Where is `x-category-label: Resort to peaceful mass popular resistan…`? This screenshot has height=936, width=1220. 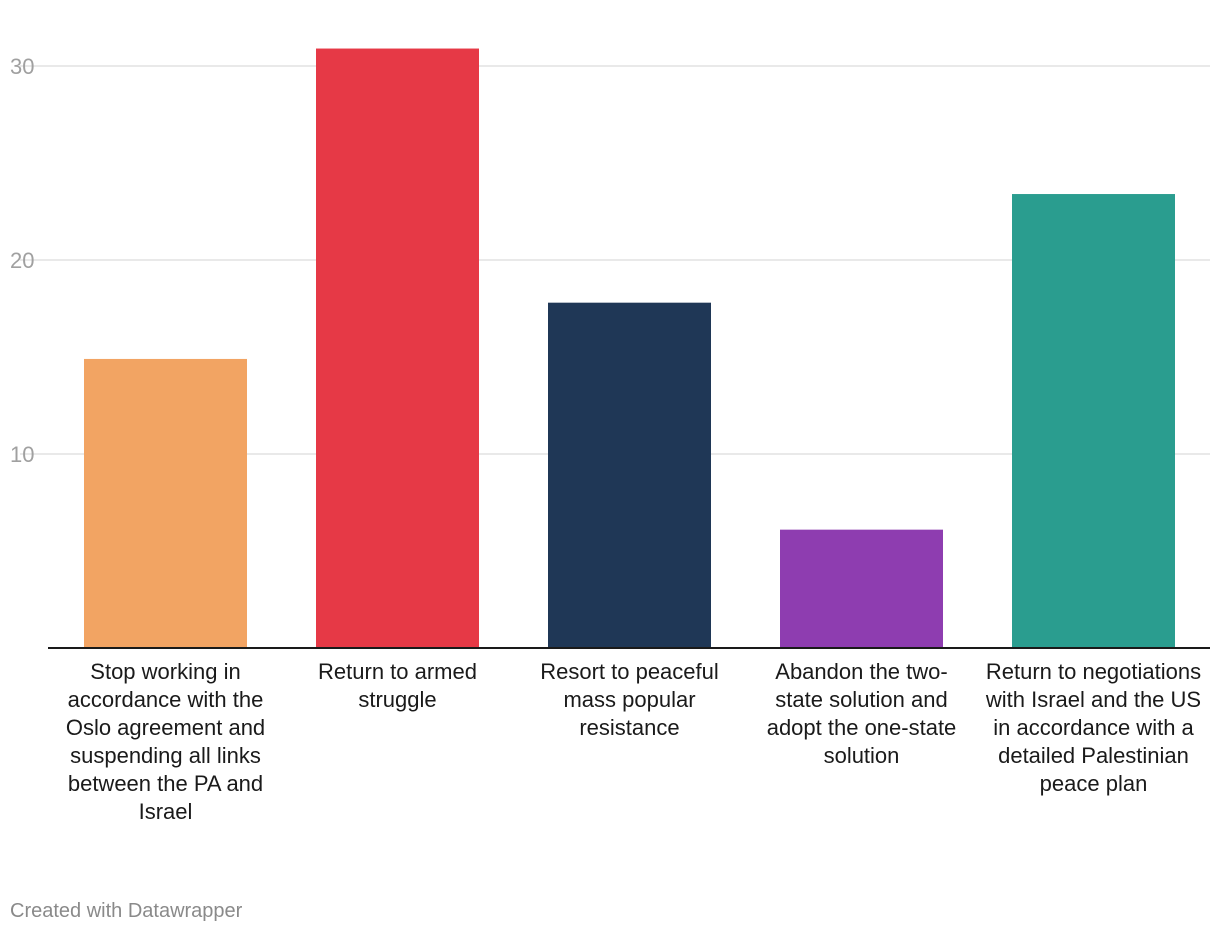
x-category-label: Resort to peaceful mass popular resistan… is located at coordinates (629, 699).